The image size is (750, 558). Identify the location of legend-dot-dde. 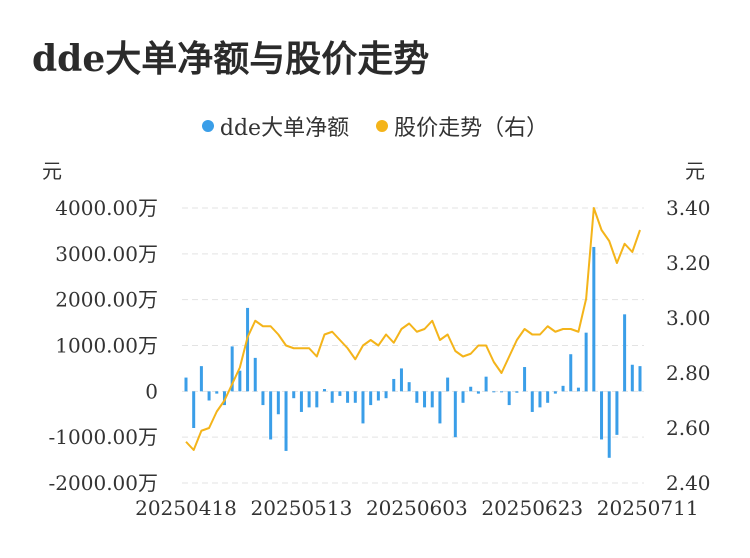
(207, 126).